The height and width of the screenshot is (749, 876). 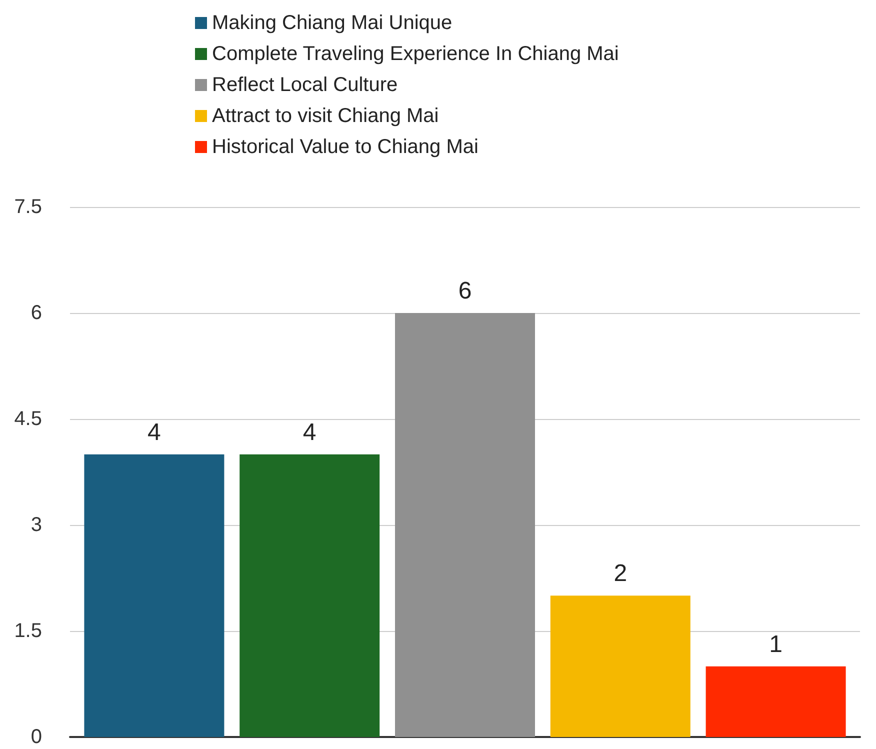 I want to click on legend-label: Complete Traveling Experience In Chiang Mai, so click(x=415, y=54).